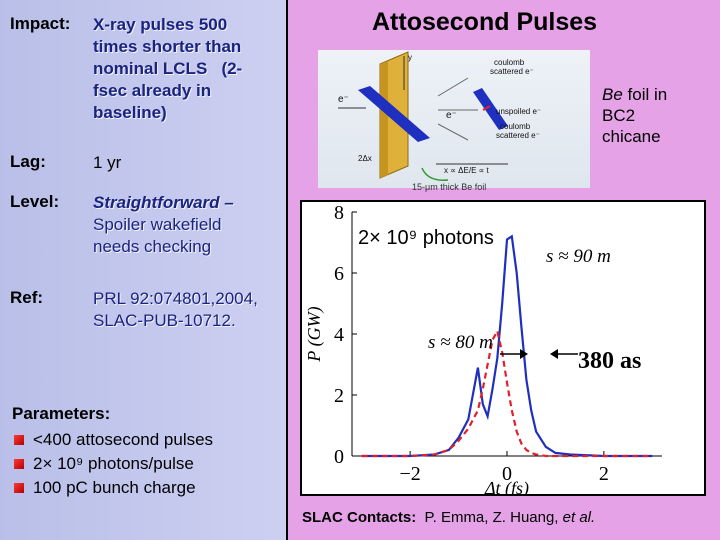 The width and height of the screenshot is (720, 540). I want to click on ref-label: Ref:, so click(27, 297).